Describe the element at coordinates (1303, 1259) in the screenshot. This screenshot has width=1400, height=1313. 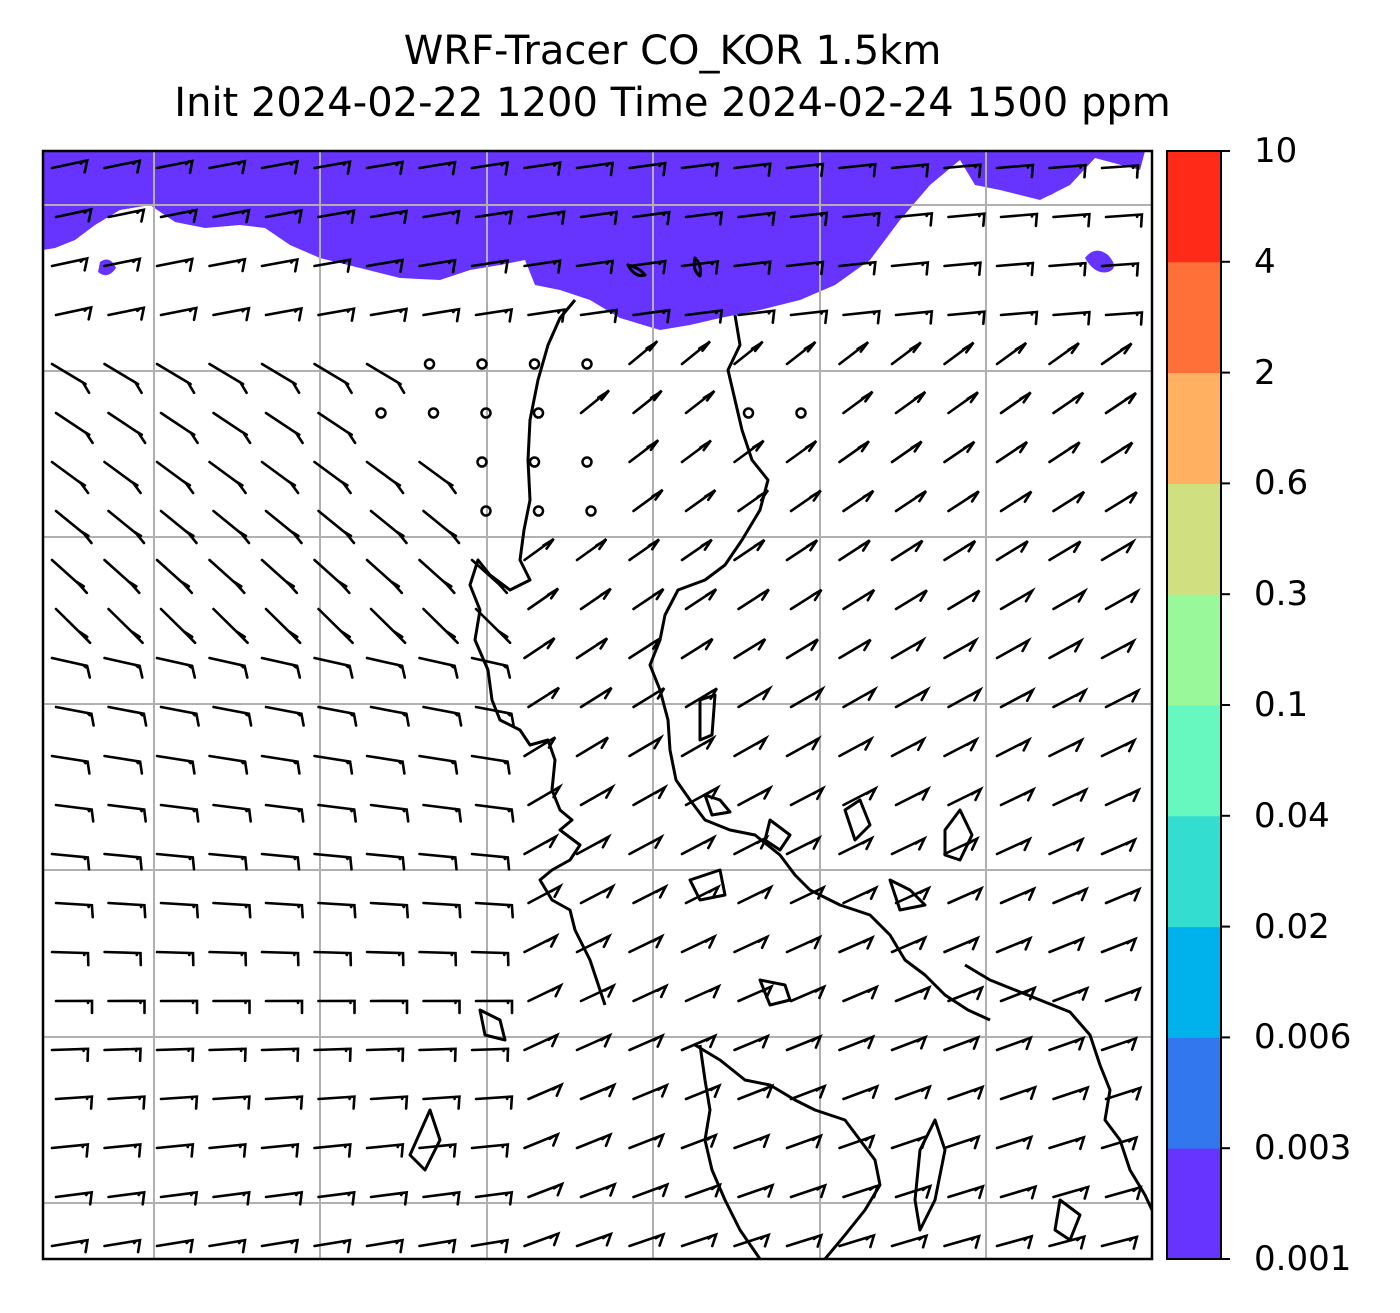
I see `colorbar-tick-label: 0.001` at that location.